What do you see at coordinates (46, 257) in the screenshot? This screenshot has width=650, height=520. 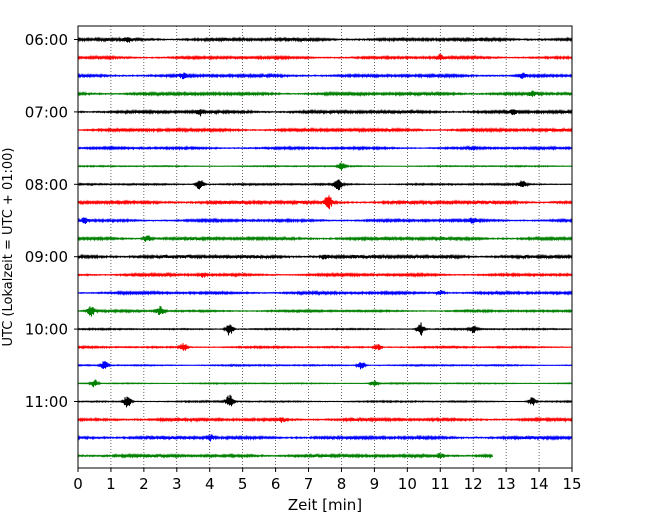 I see `y-tick-label: 09:00` at bounding box center [46, 257].